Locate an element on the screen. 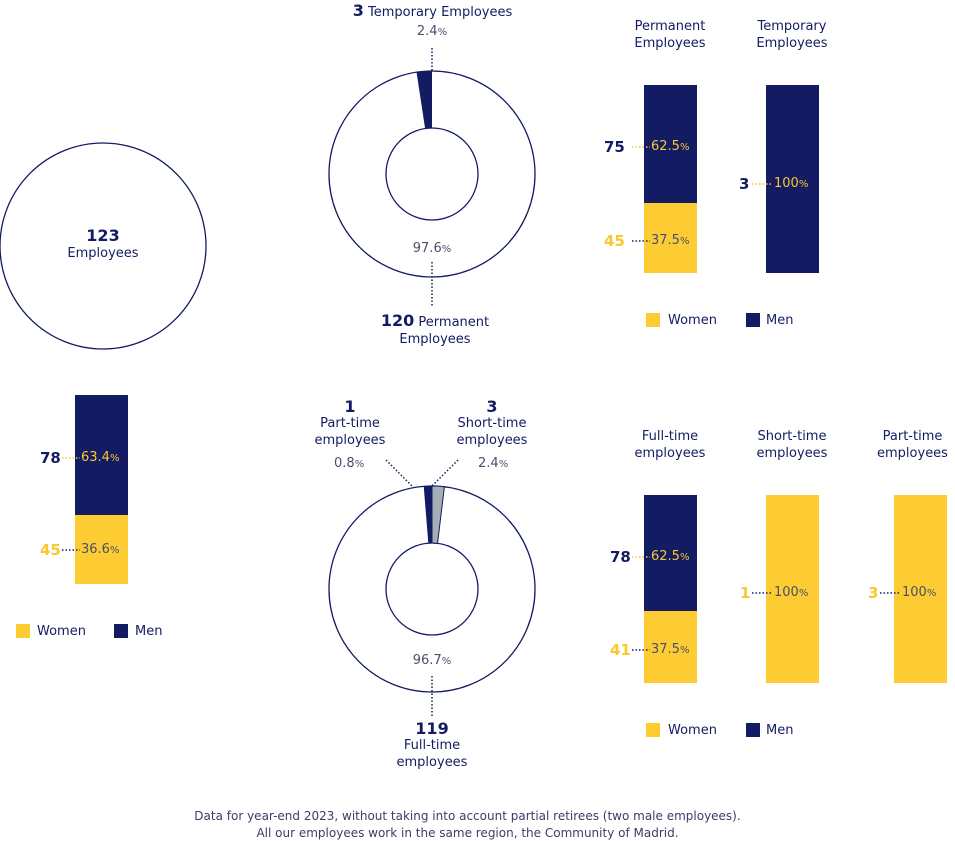 This screenshot has width=955, height=843. gender-bar is located at coordinates (72, 516).